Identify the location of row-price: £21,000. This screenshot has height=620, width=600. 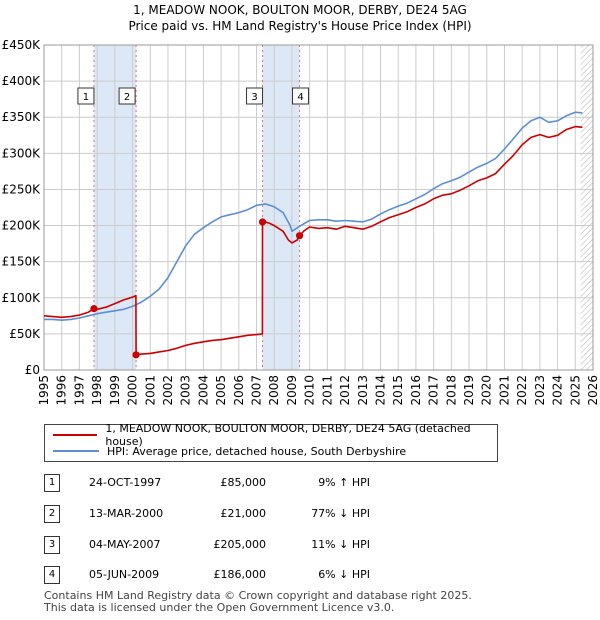
(243, 513).